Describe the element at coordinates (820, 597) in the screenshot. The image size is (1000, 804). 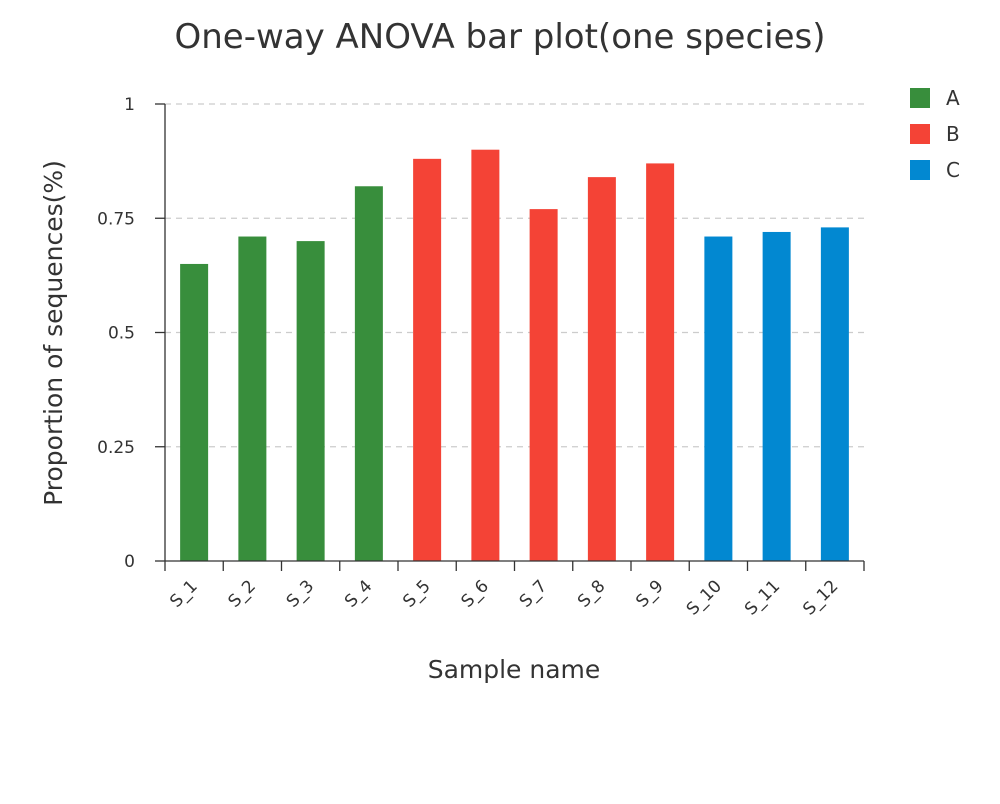
I see `x-tick-label: S_12` at that location.